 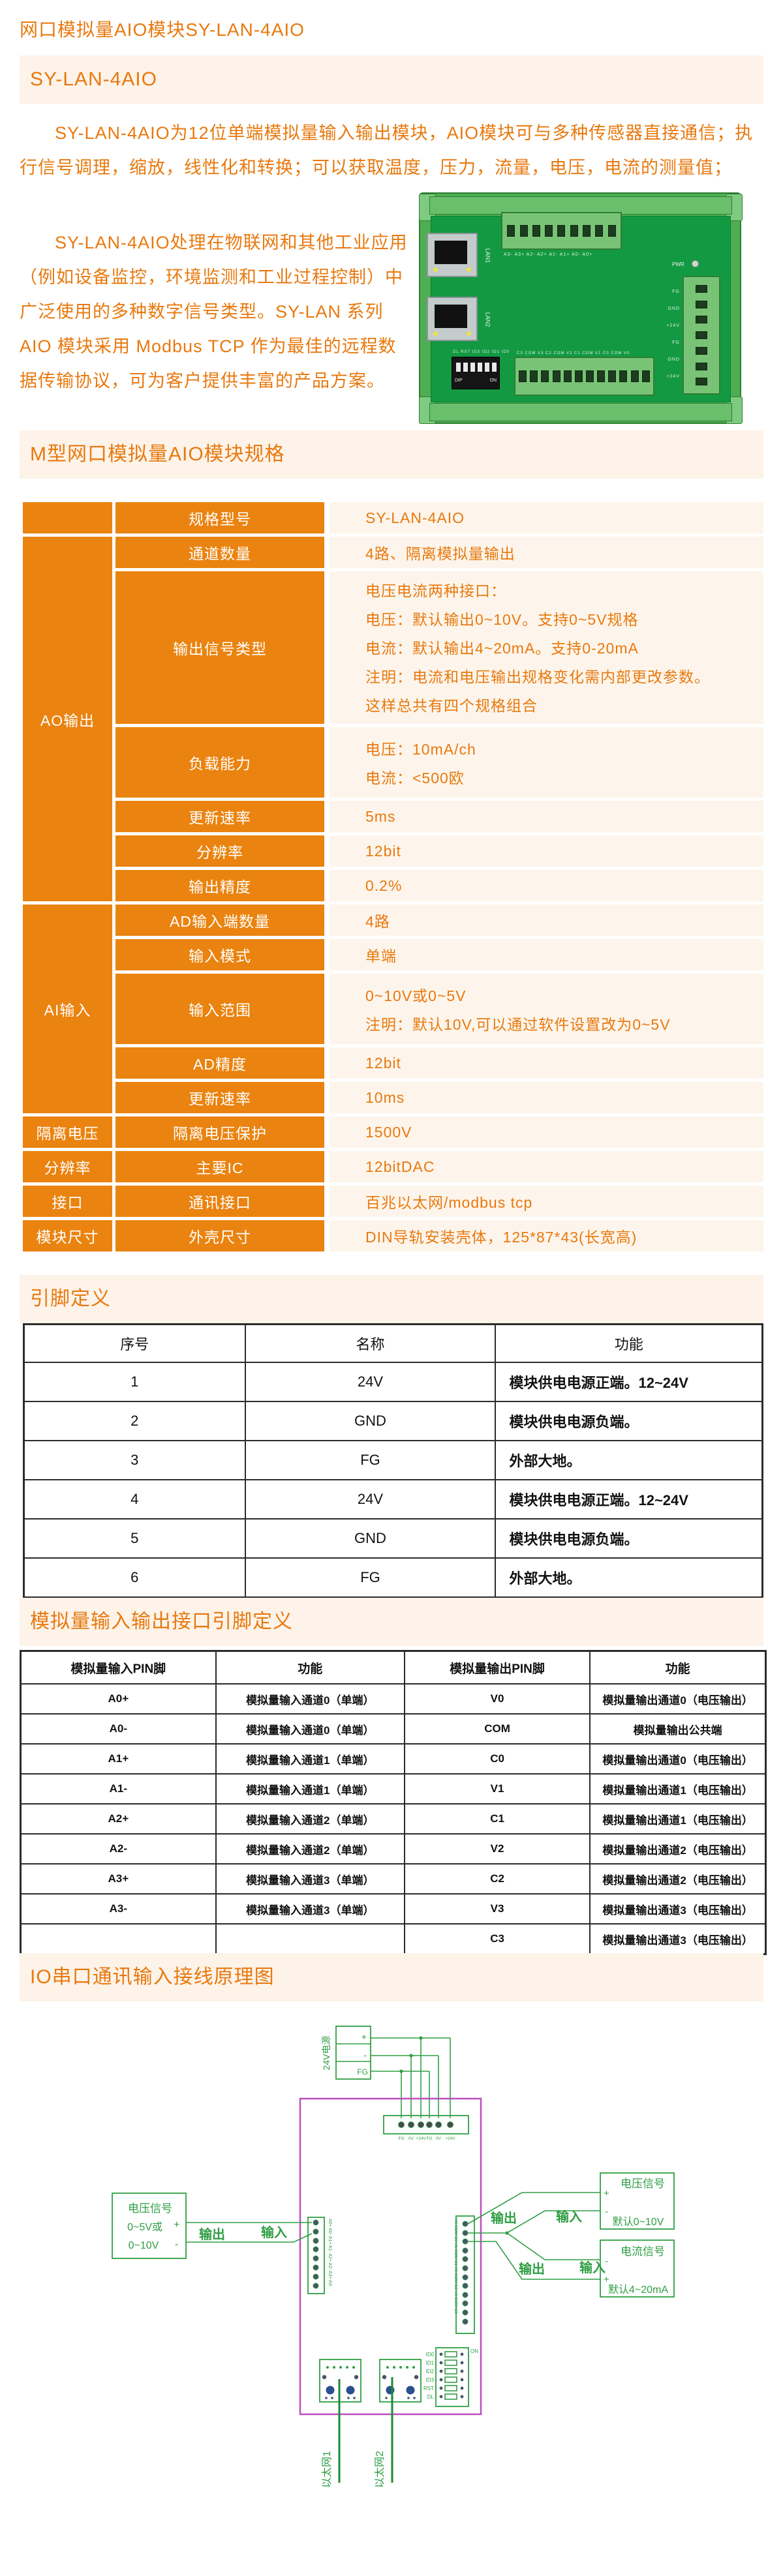 What do you see at coordinates (67, 1009) in the screenshot?
I see `spec-group-ai: AI输入` at bounding box center [67, 1009].